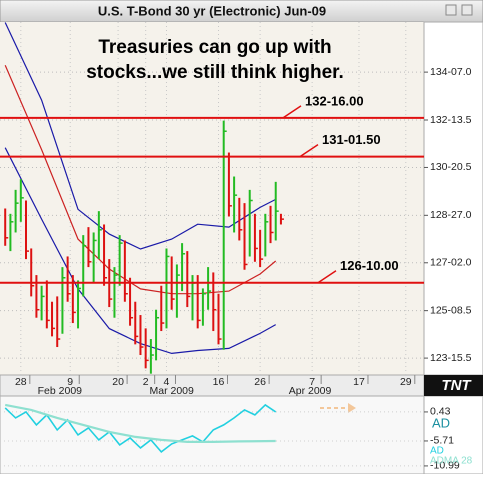  I want to click on legend-entry: AD, so click(437, 451).